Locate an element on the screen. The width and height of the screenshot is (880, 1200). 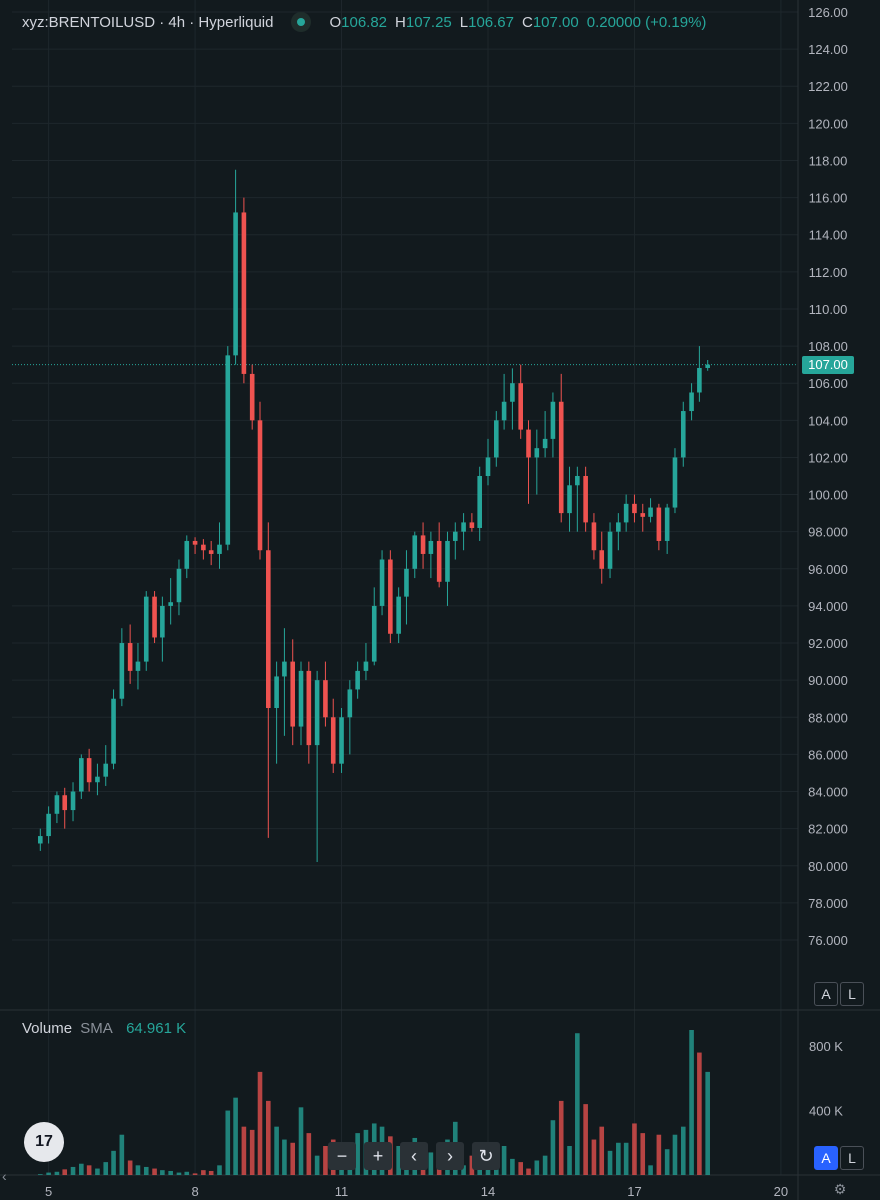
price-tick-label: 100.00 is located at coordinates (828, 495).